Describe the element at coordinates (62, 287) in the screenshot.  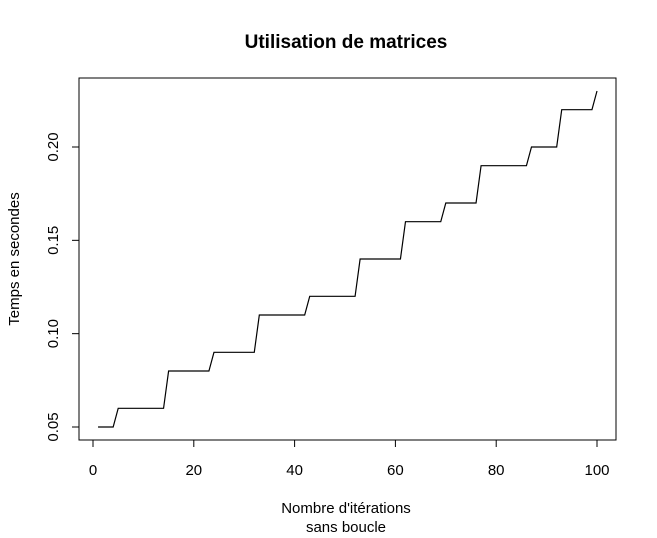
I see `y-axis: 0.05 0.10 0.15 0.20` at that location.